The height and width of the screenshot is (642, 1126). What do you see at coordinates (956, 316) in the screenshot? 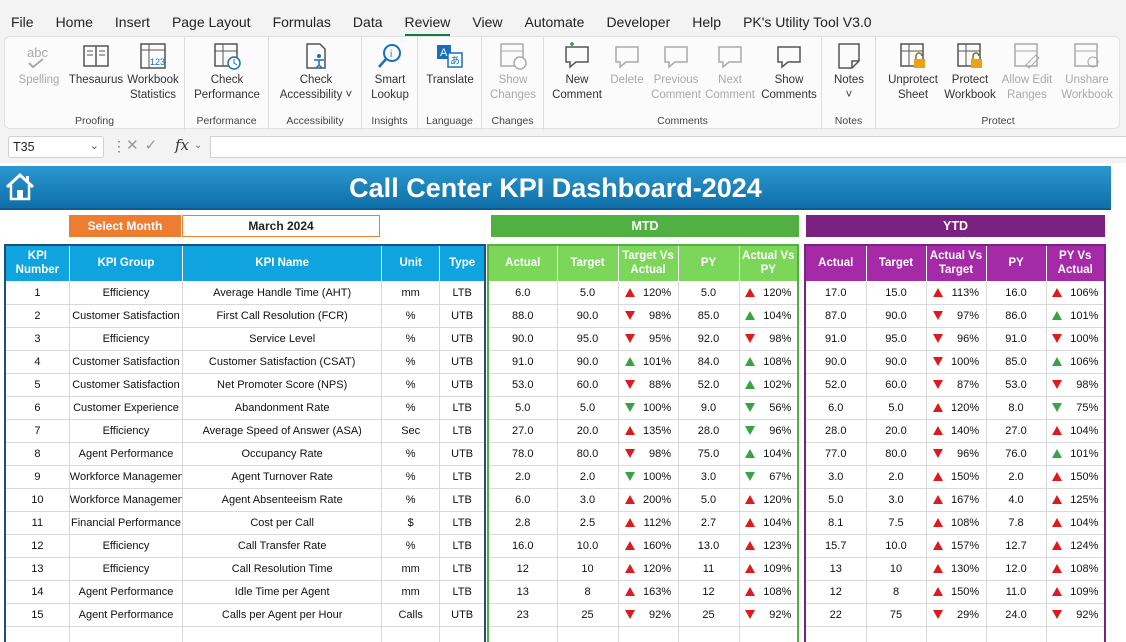
I see `ytd-actual-vs-target-cell: 97%` at bounding box center [956, 316].